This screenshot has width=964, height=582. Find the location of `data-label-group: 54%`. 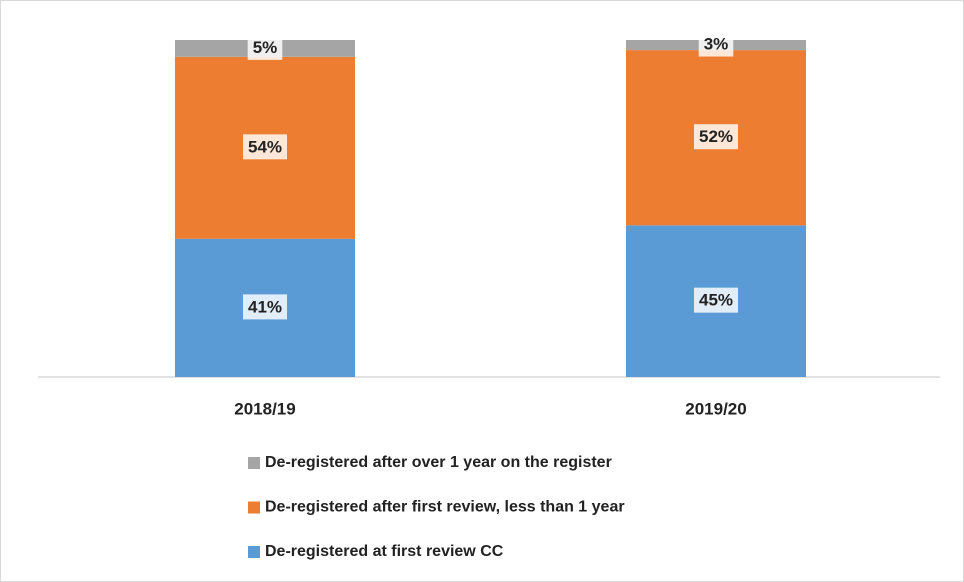

data-label-group: 54% is located at coordinates (265, 147).